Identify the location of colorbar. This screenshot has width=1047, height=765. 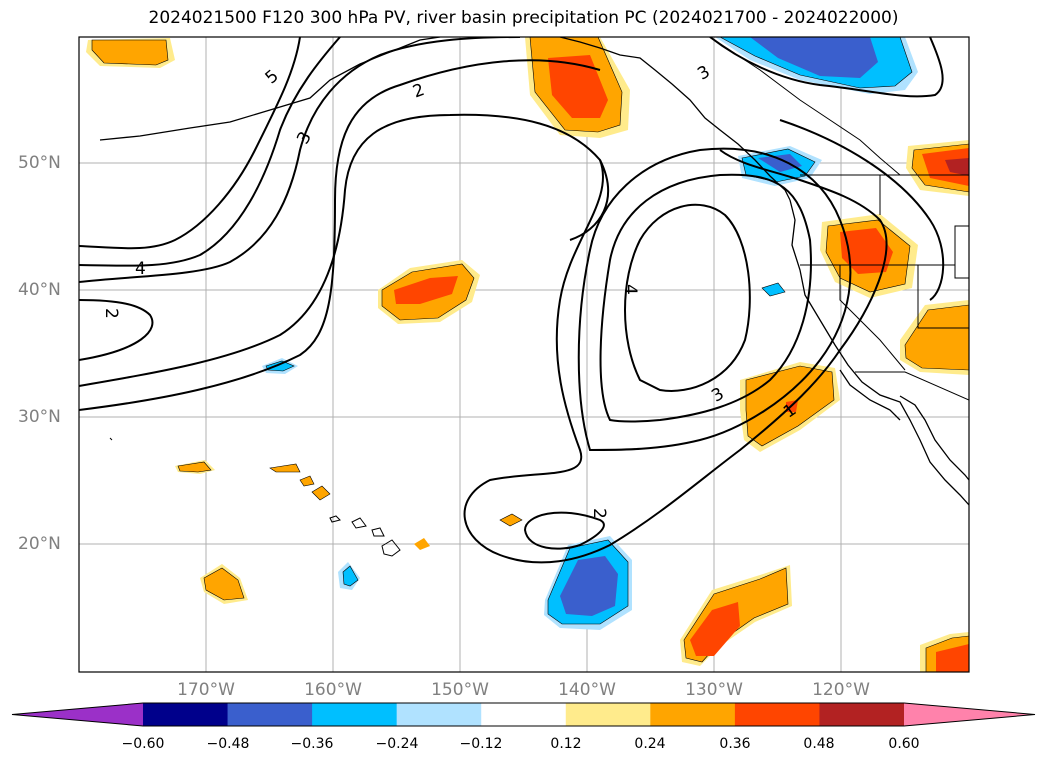
(523, 714).